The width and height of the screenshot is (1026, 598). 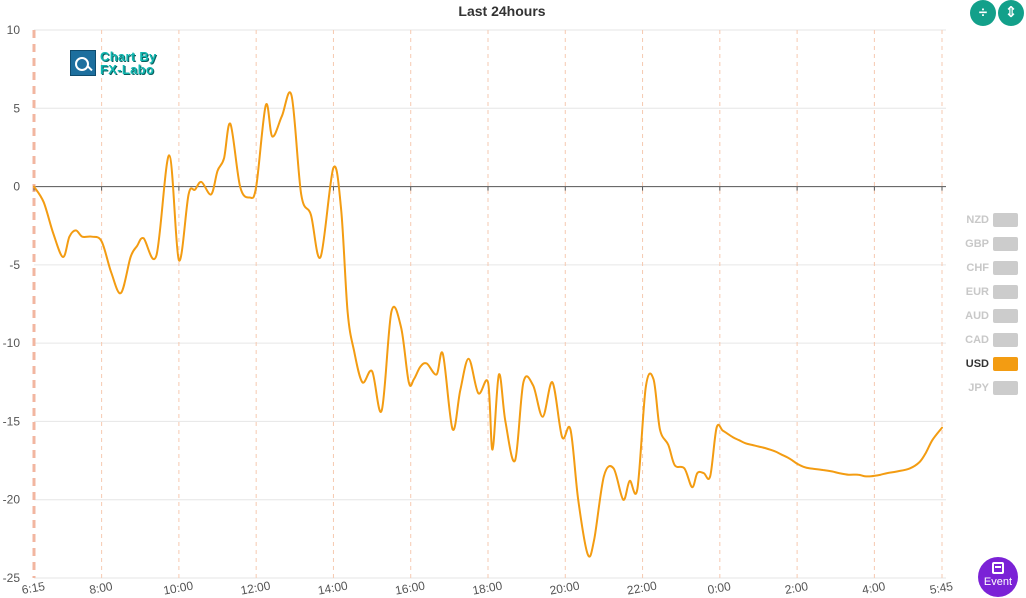 I want to click on logo: Chart By FX-Labo, so click(x=113, y=63).